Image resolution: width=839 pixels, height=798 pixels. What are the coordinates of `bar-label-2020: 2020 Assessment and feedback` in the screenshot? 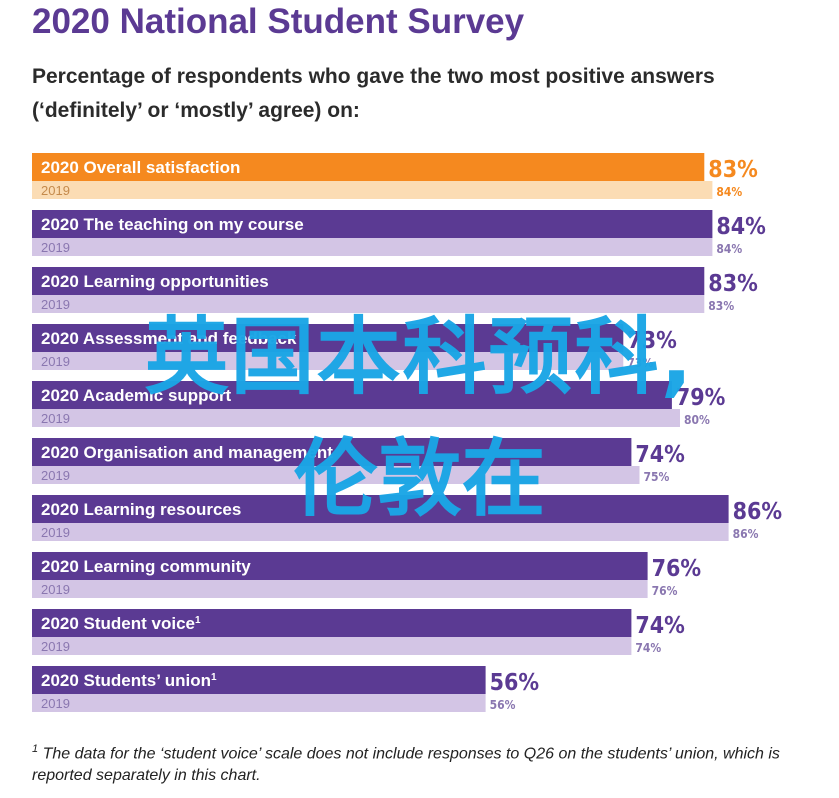 It's located at (169, 338).